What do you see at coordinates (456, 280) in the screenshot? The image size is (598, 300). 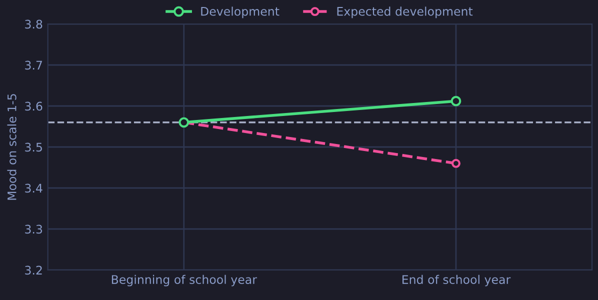 I see `x-tick-label: End of school year` at bounding box center [456, 280].